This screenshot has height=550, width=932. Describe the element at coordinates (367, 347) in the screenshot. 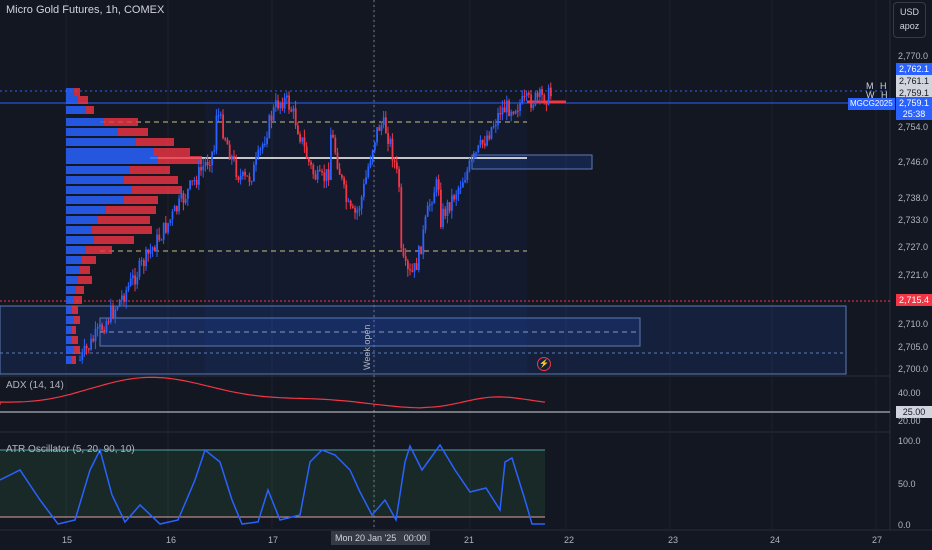

I see `week-open-label: Week open` at that location.